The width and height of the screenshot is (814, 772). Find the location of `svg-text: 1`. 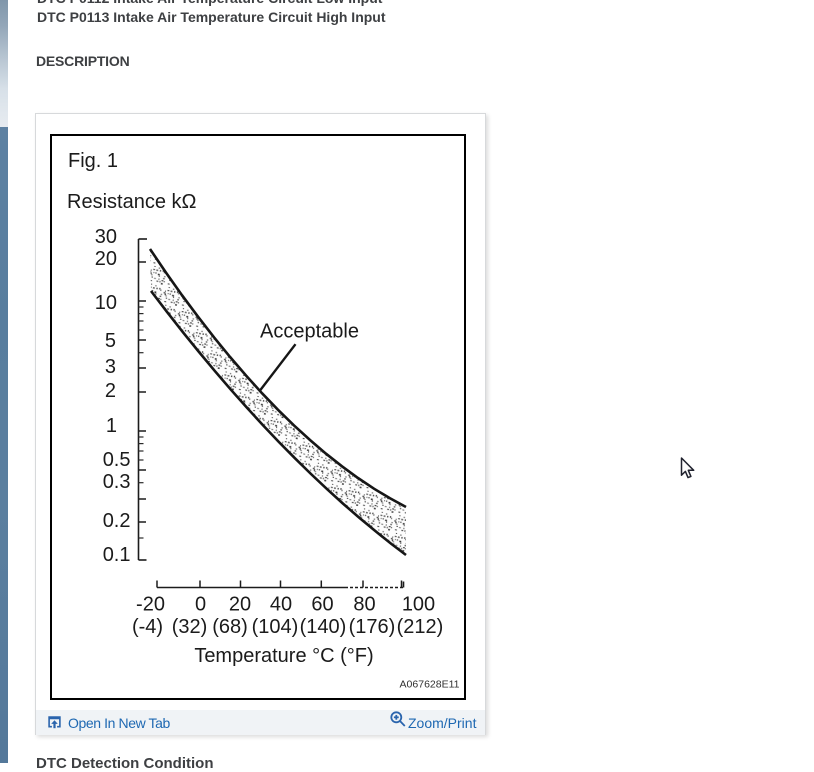

svg-text: 1 is located at coordinates (111, 426).